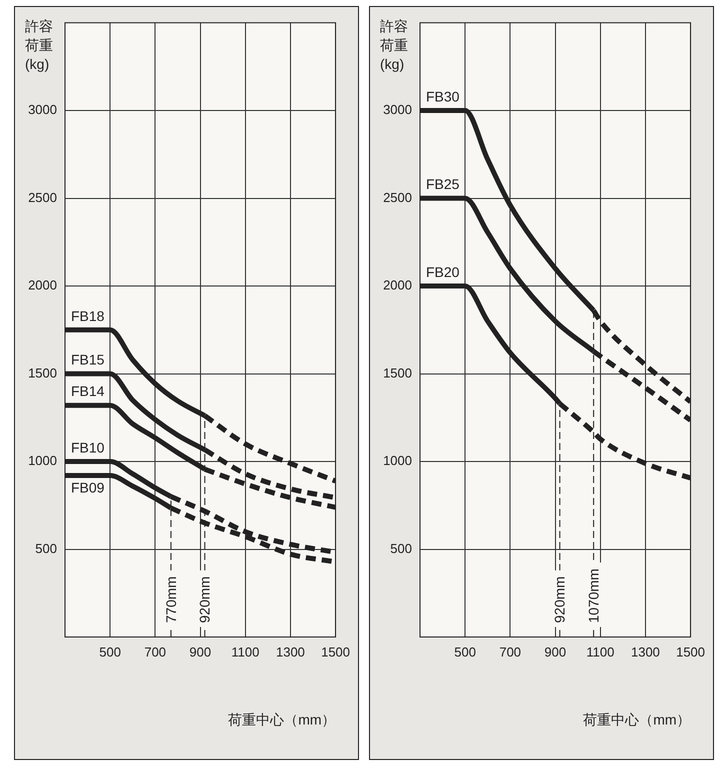  Describe the element at coordinates (443, 272) in the screenshot. I see `series-label: FB20` at that location.